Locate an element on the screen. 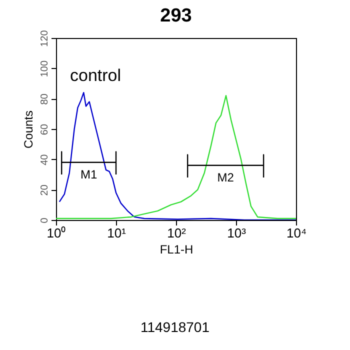 Image resolution: width=350 pixels, height=350 pixels. x-tick-label: 10⁰ is located at coordinates (56, 233).